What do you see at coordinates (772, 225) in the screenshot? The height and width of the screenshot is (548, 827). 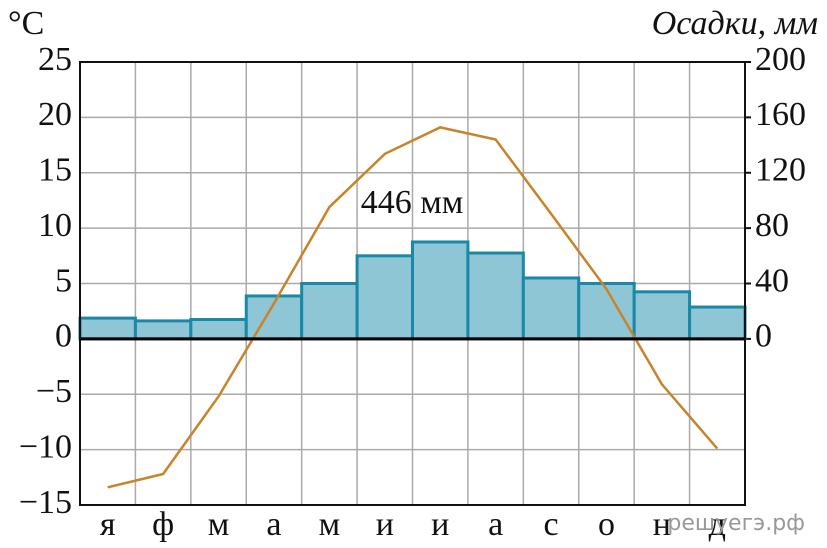 I see `y2-tick-label: 80` at bounding box center [772, 225].